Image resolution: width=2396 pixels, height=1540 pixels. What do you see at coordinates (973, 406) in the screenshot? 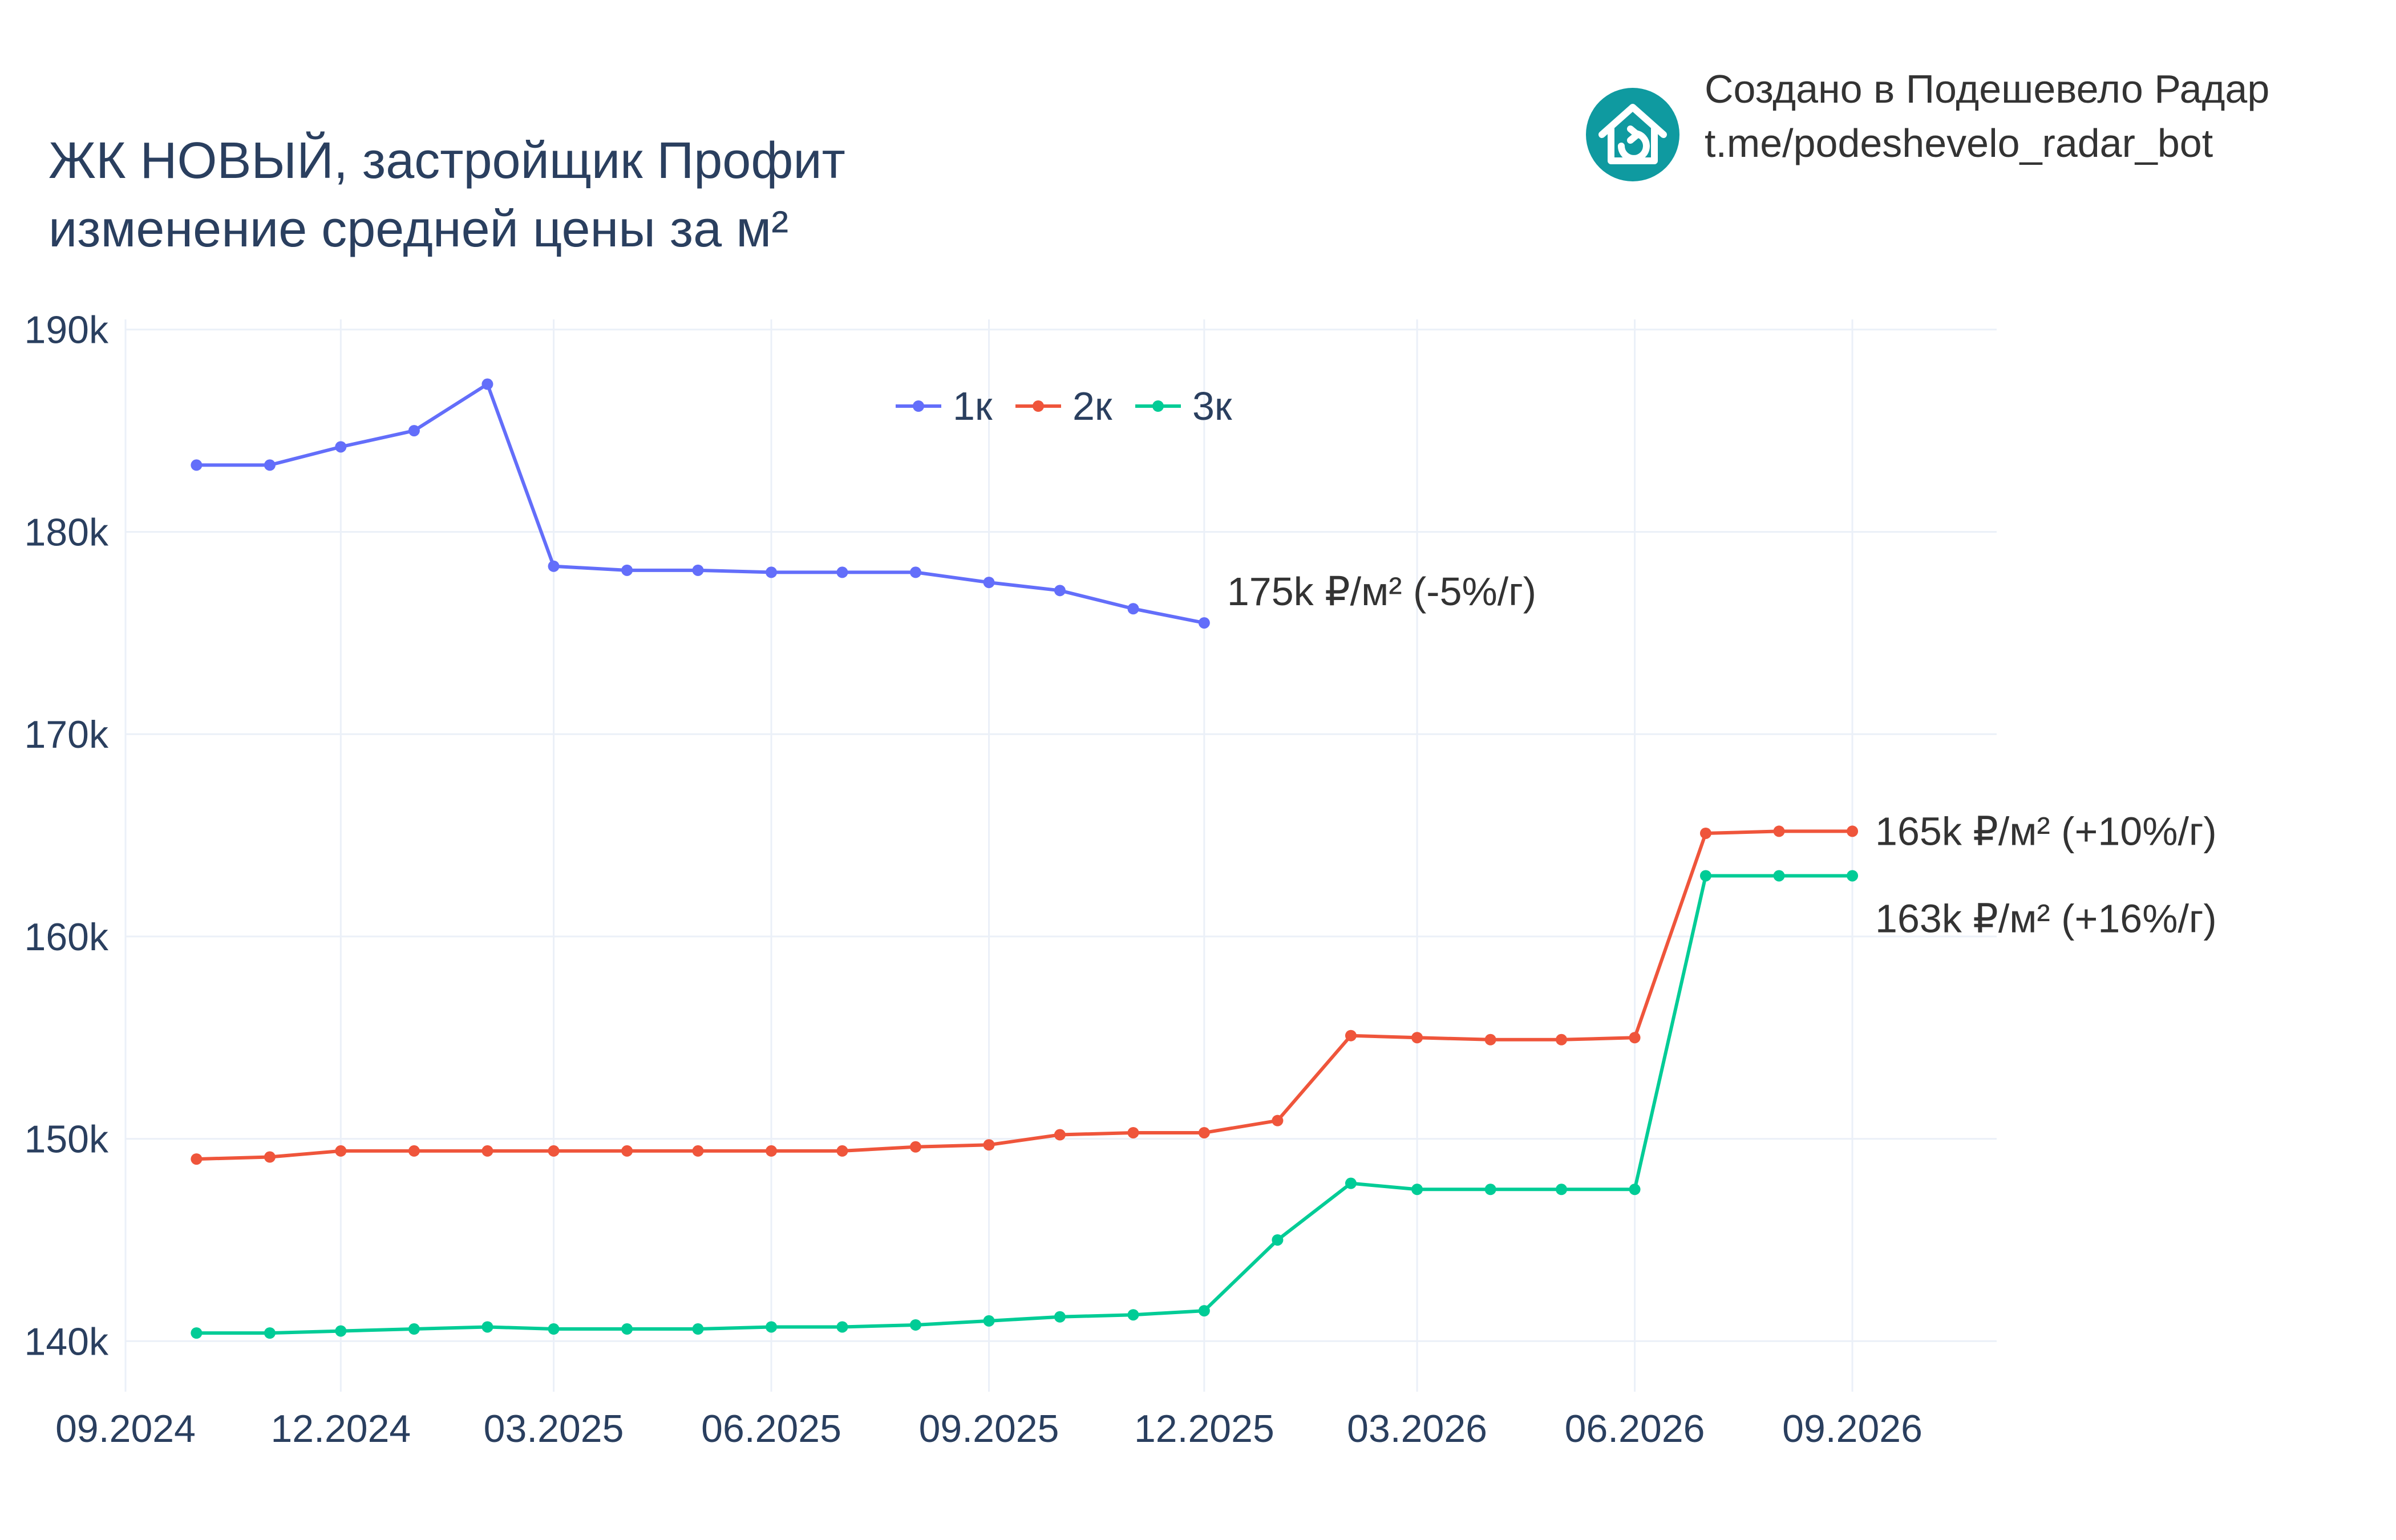
I see `legend-label: 1к` at bounding box center [973, 406].